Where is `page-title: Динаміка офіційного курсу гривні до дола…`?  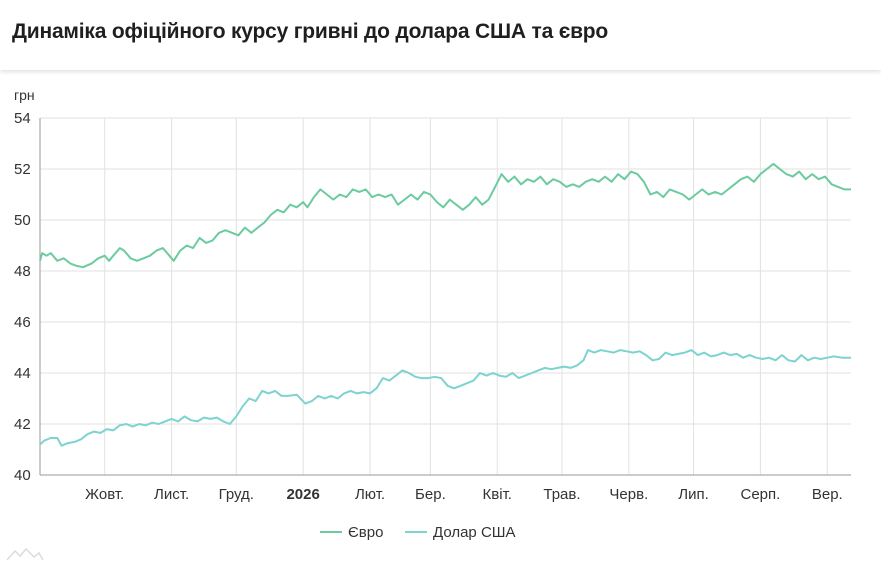
page-title: Динаміка офіційного курсу гривні до дола… is located at coordinates (310, 31).